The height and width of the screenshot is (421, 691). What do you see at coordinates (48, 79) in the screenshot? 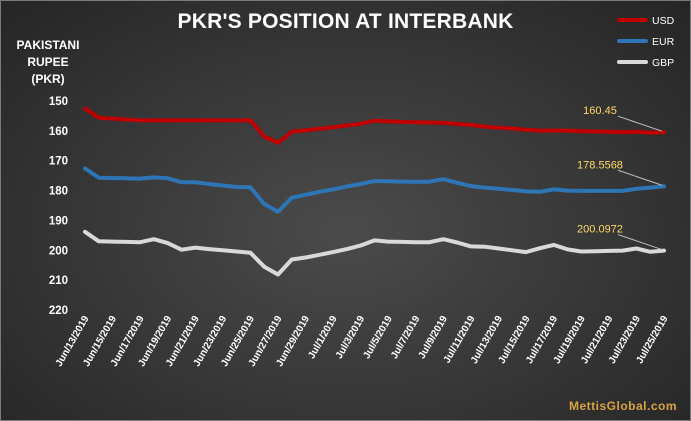
I see `y-axis-label-line-3: (PKR)` at bounding box center [48, 79].